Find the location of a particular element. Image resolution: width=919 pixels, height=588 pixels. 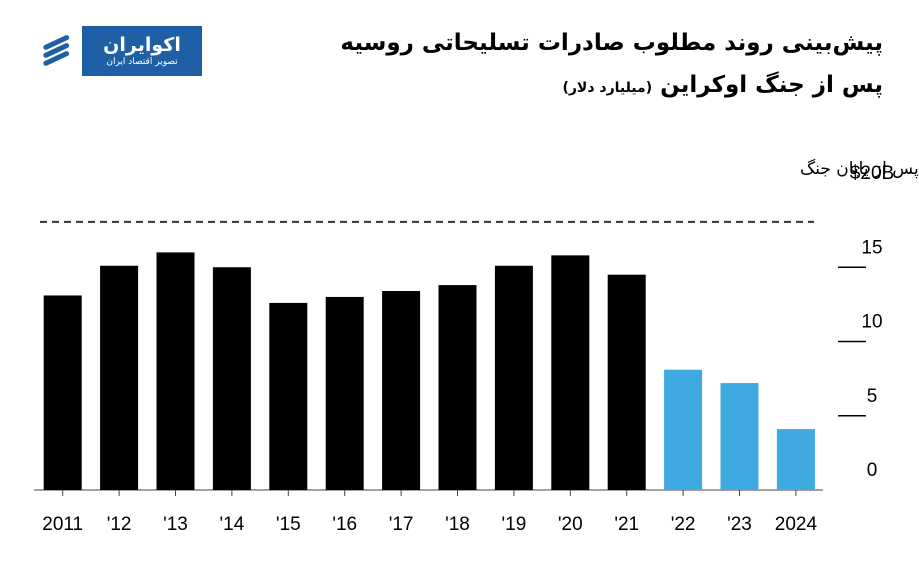

y-tick-label: $20B is located at coordinates (872, 173).